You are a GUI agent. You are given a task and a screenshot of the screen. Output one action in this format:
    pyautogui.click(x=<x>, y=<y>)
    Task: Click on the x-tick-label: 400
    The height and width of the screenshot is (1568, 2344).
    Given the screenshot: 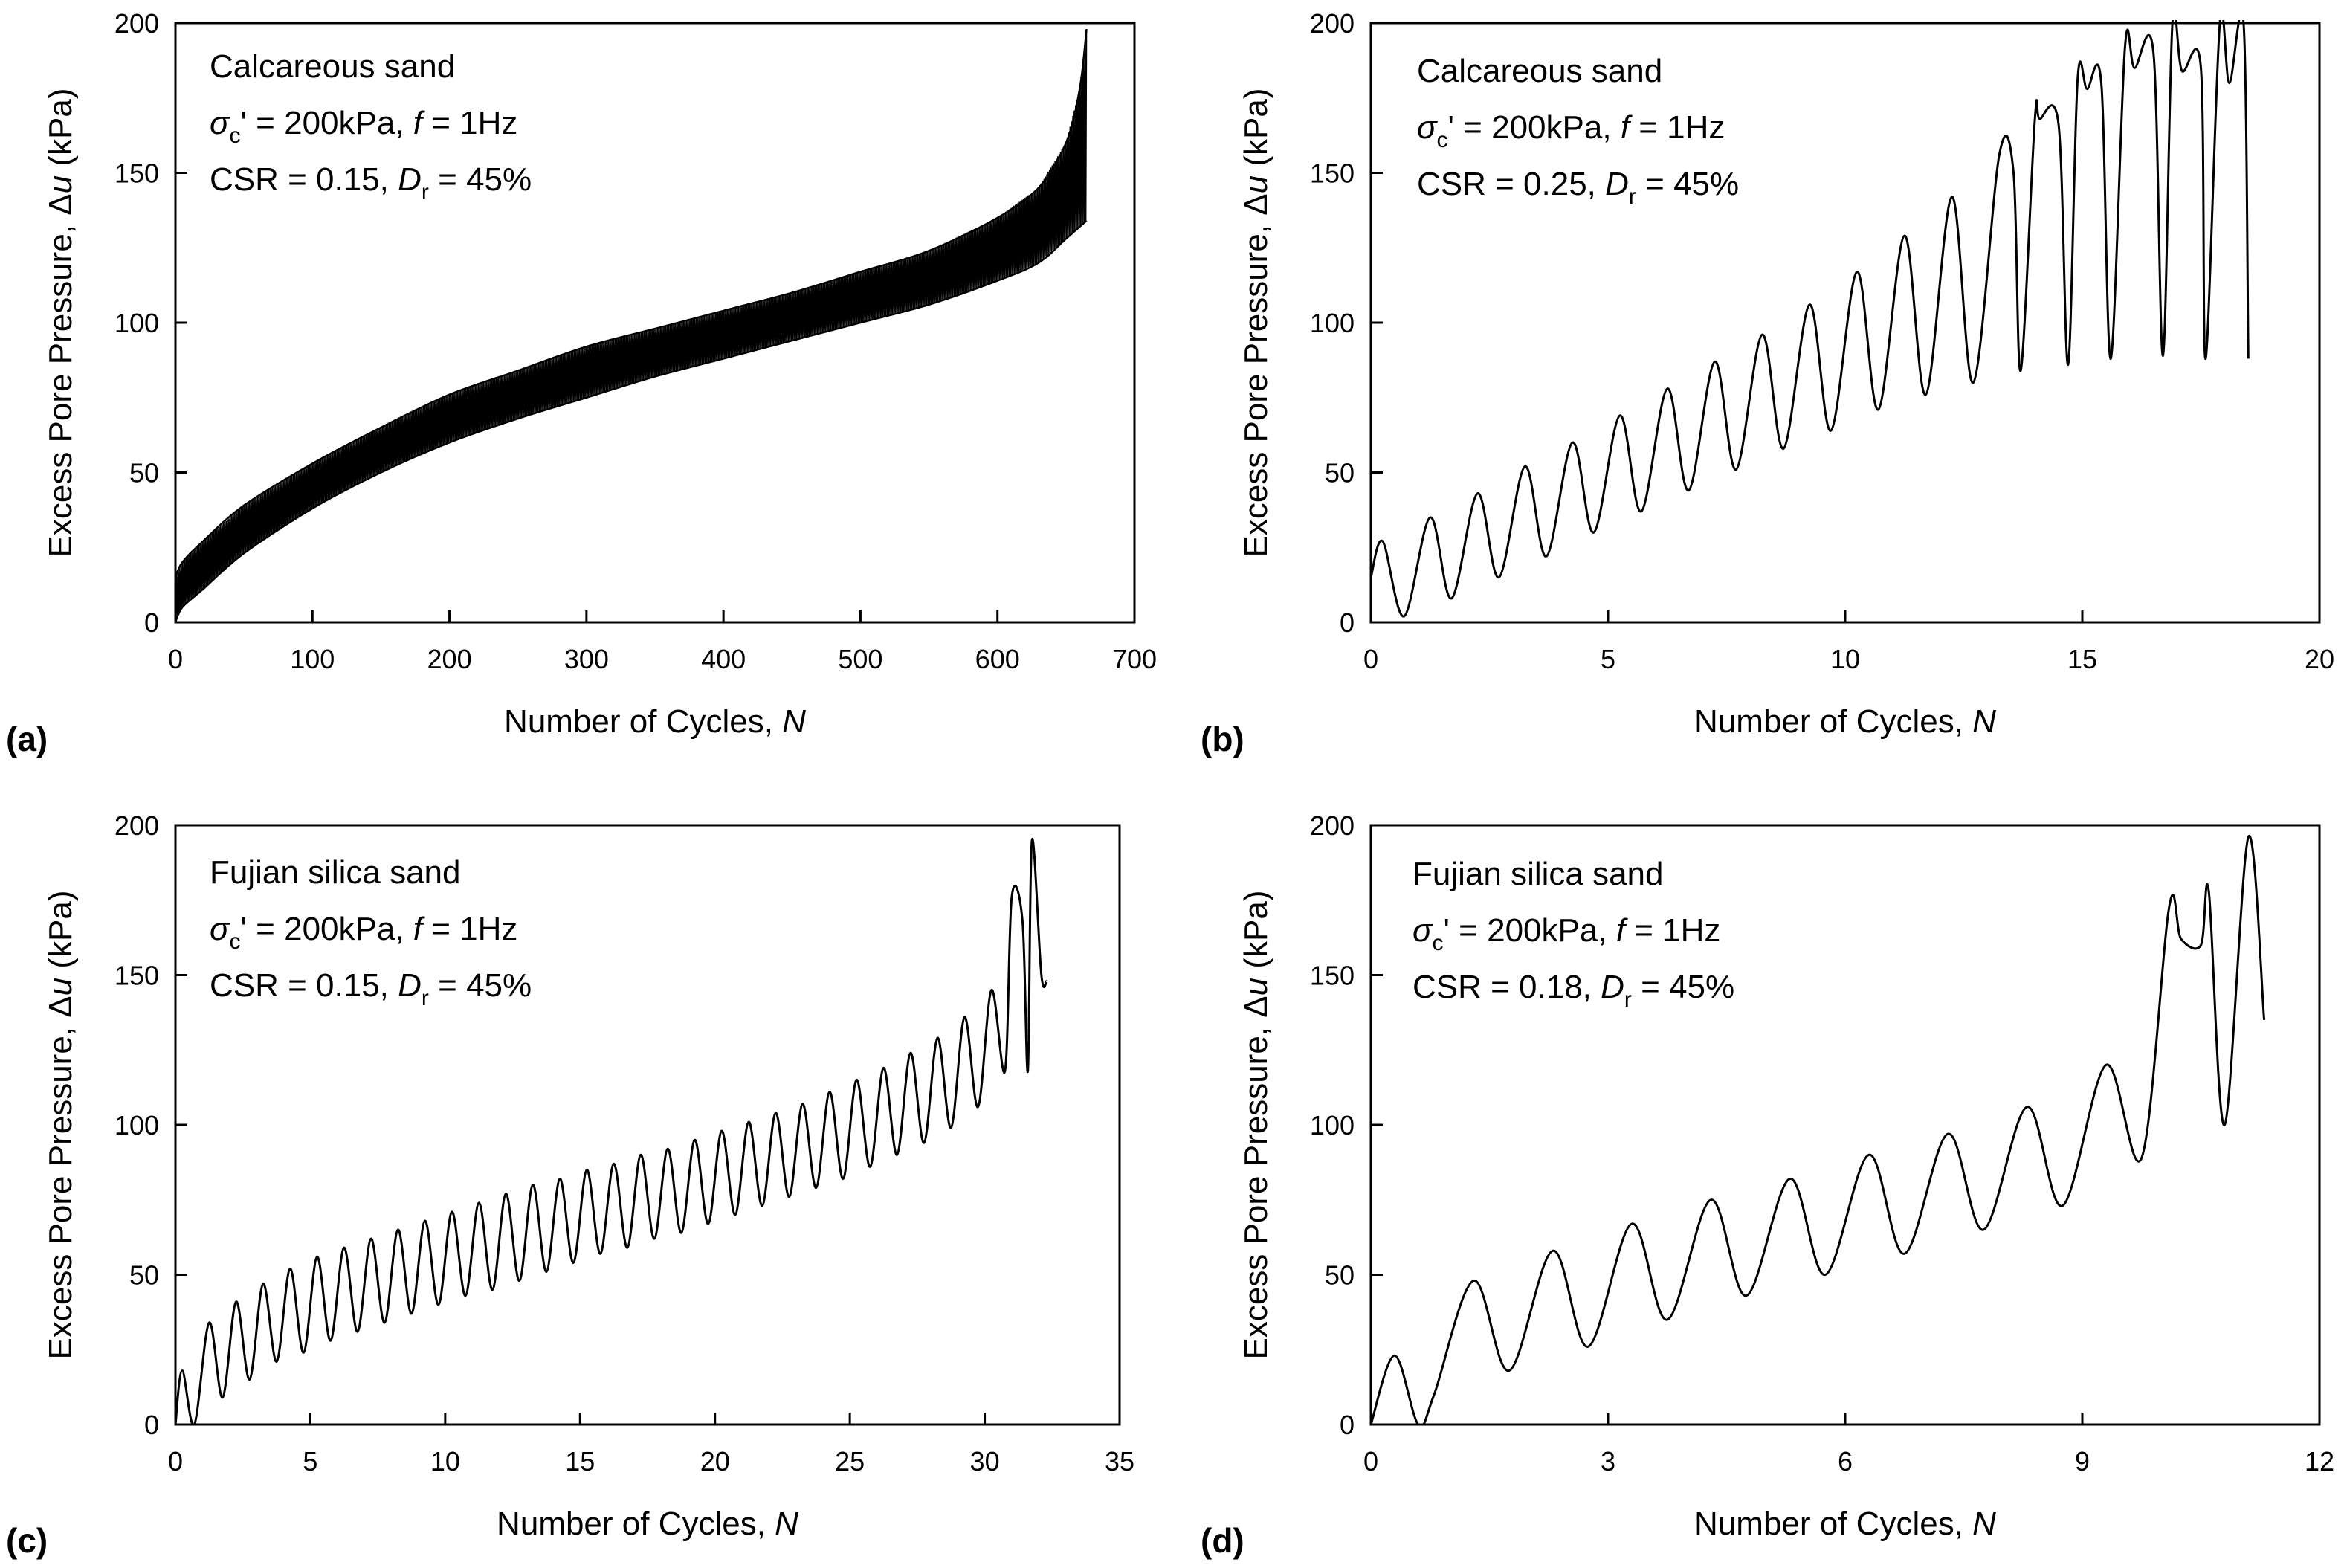 What is the action you would take?
    pyautogui.click(x=723, y=659)
    